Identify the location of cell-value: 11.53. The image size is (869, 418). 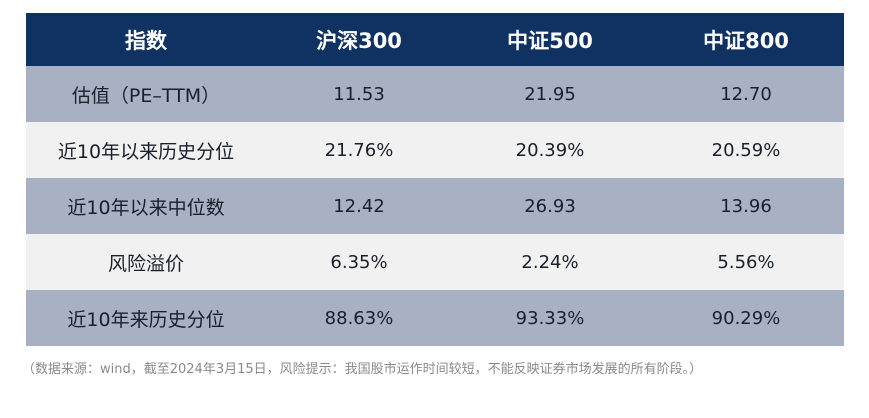
(359, 94).